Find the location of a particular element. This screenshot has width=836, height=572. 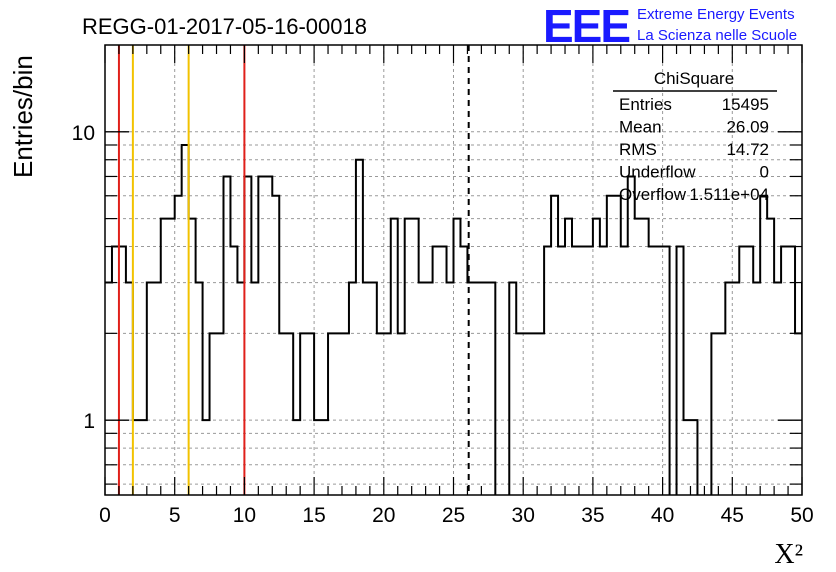

stats-label: RMS is located at coordinates (638, 149).